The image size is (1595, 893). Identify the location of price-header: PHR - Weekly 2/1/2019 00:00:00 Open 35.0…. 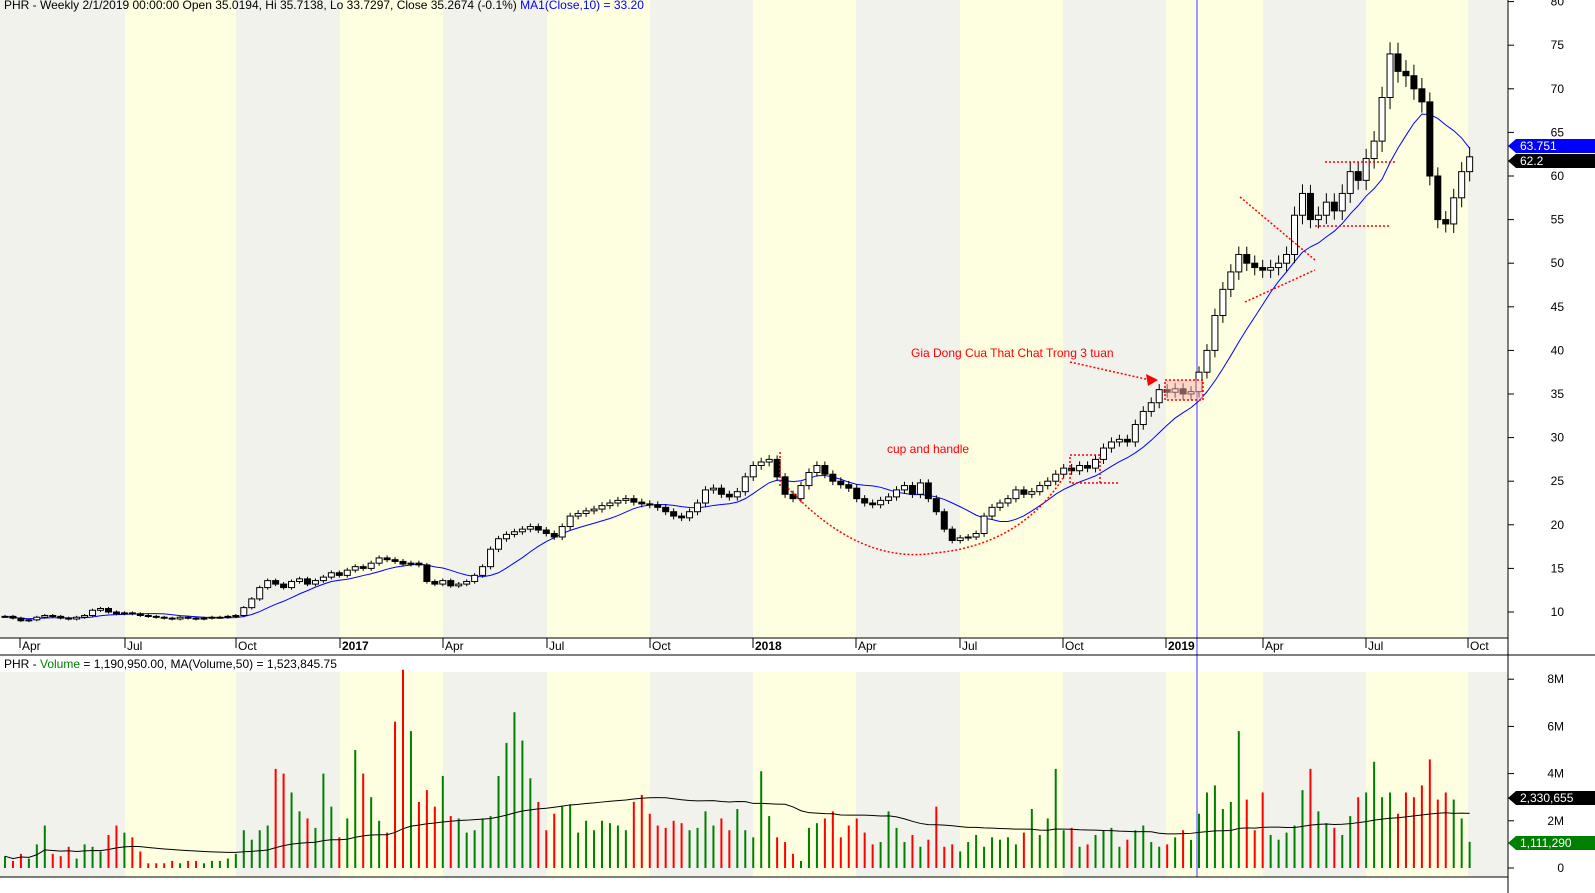
(324, 6).